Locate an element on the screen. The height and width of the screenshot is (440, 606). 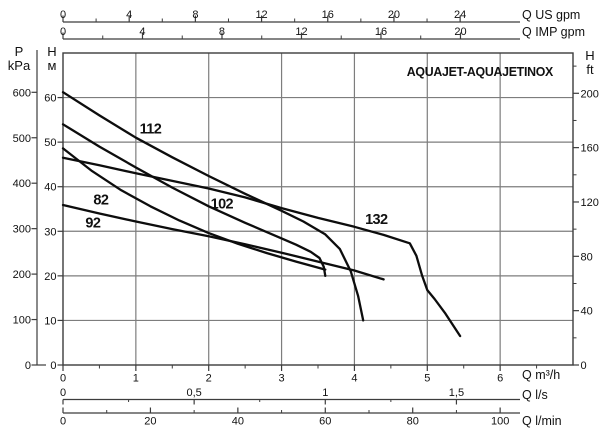
head-ft-tick-label: 200 is located at coordinates (590, 94).